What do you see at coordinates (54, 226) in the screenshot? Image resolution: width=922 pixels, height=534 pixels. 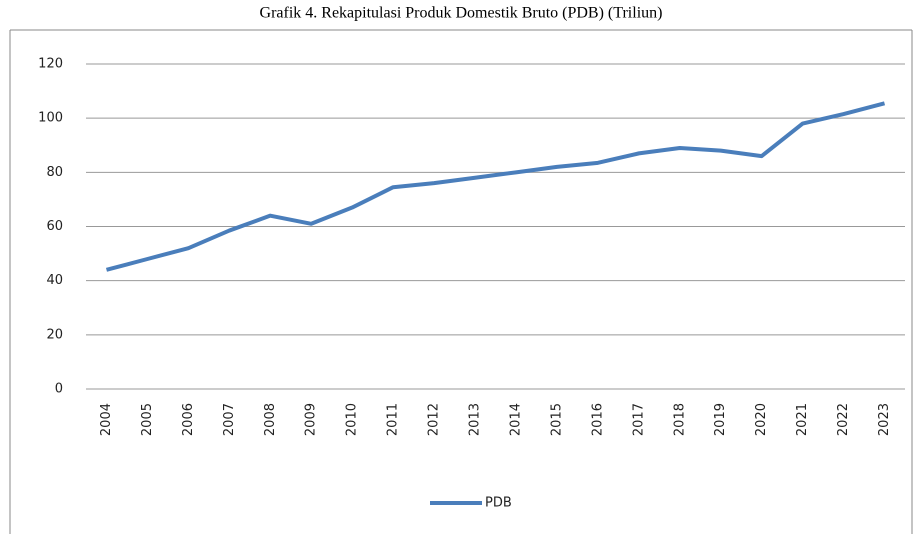 I see `y-tick-label: 60` at bounding box center [54, 226].